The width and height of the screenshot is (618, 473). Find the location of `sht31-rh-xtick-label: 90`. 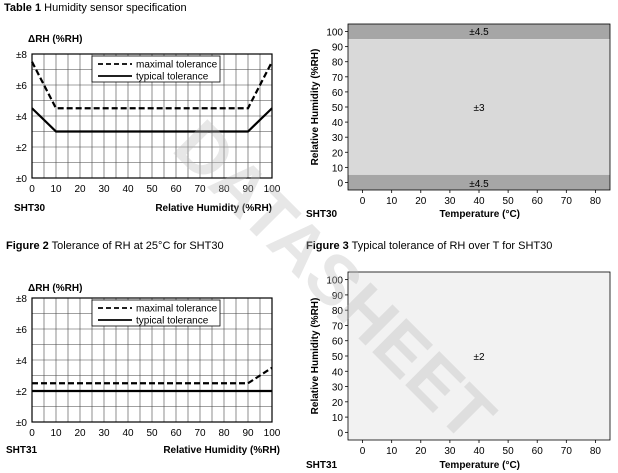

sht31-rh-xtick-label: 90 is located at coordinates (248, 433).